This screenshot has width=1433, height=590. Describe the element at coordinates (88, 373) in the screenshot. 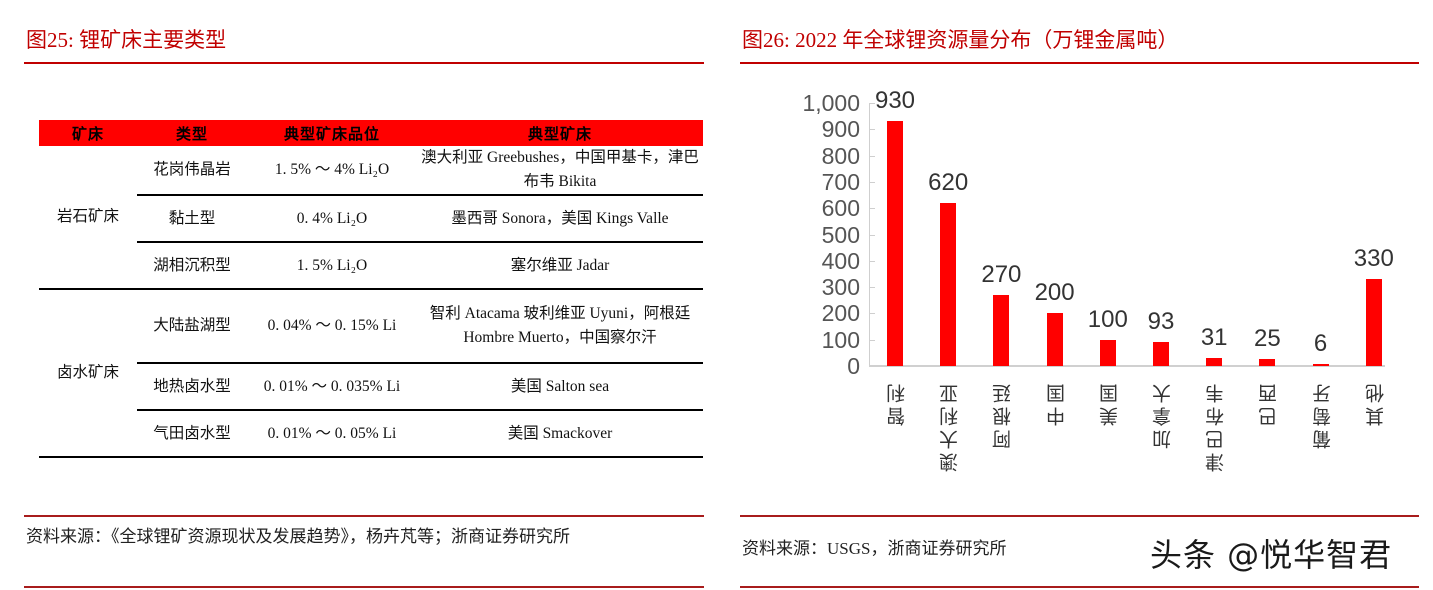

I see `deposit-cell: 卤水矿床` at that location.